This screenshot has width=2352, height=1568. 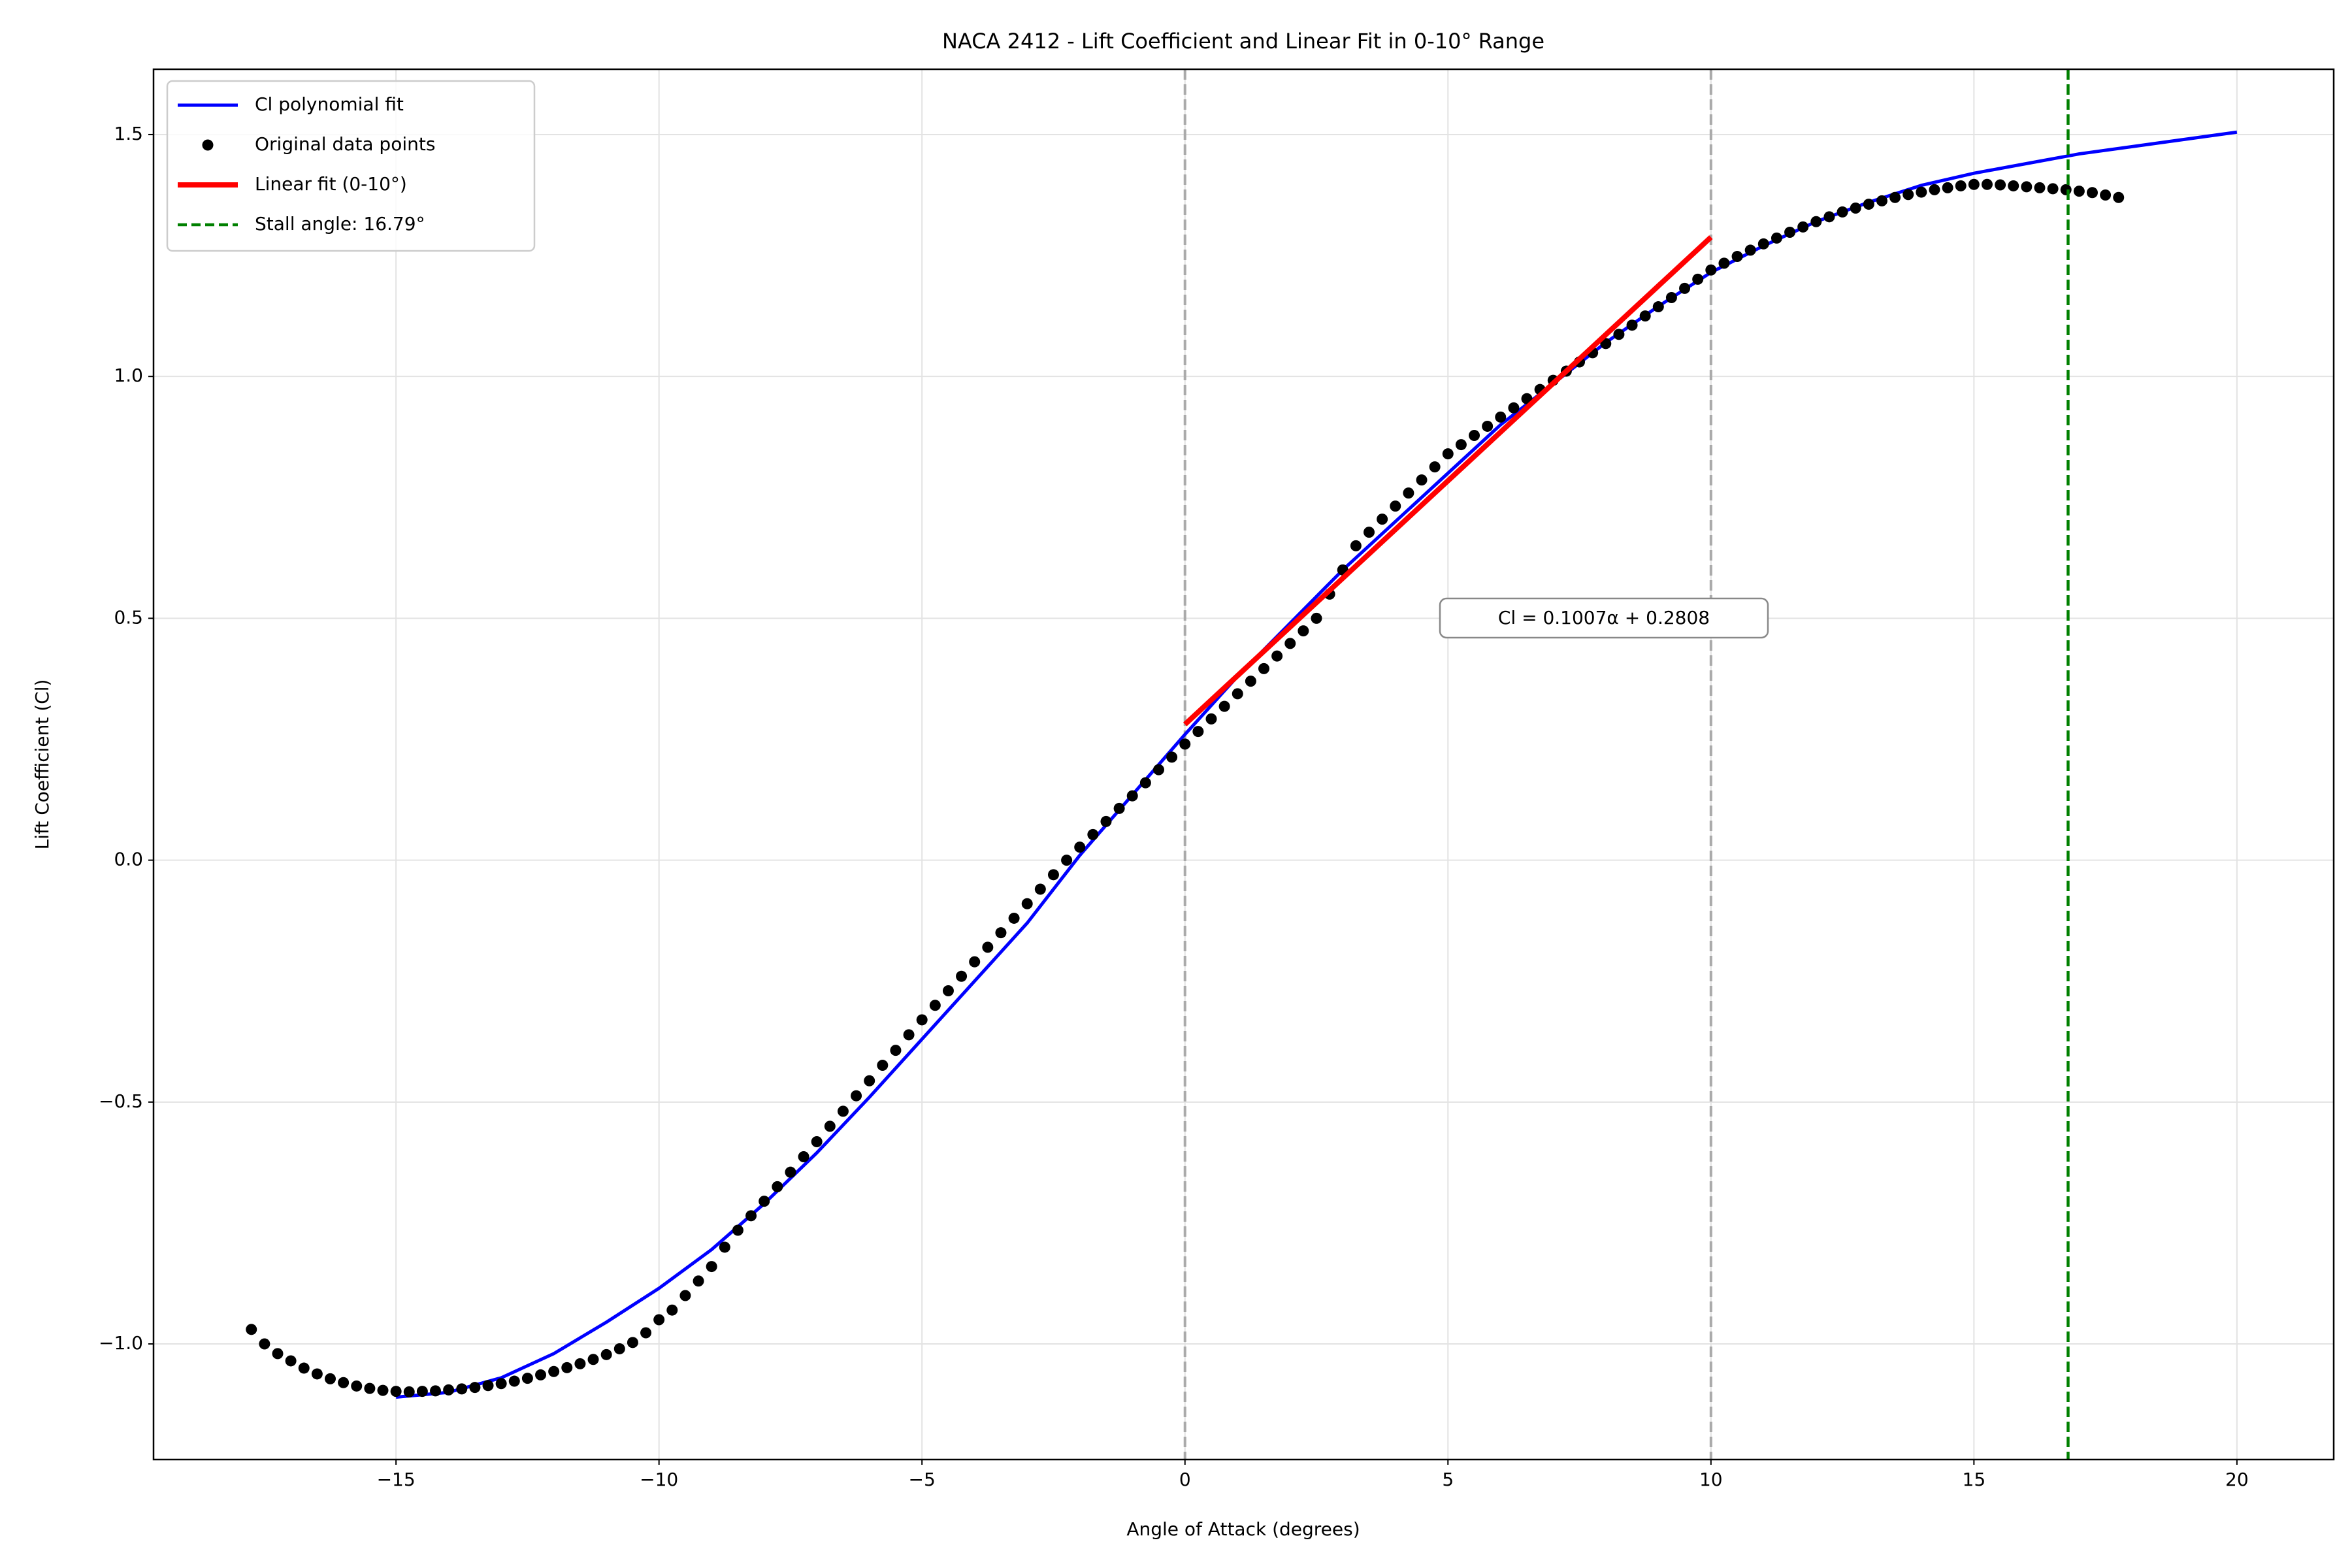 What do you see at coordinates (128, 617) in the screenshot?
I see `y-tick-label: 0.5` at bounding box center [128, 617].